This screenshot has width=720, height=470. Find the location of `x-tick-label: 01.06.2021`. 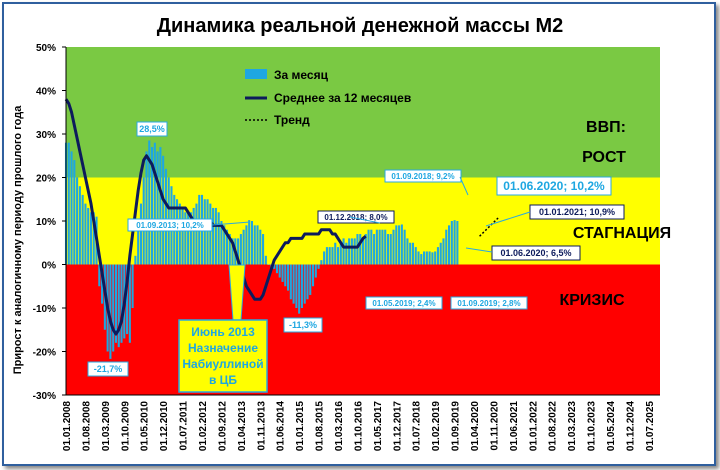

x-tick-label: 01.06.2021 is located at coordinates (514, 426).